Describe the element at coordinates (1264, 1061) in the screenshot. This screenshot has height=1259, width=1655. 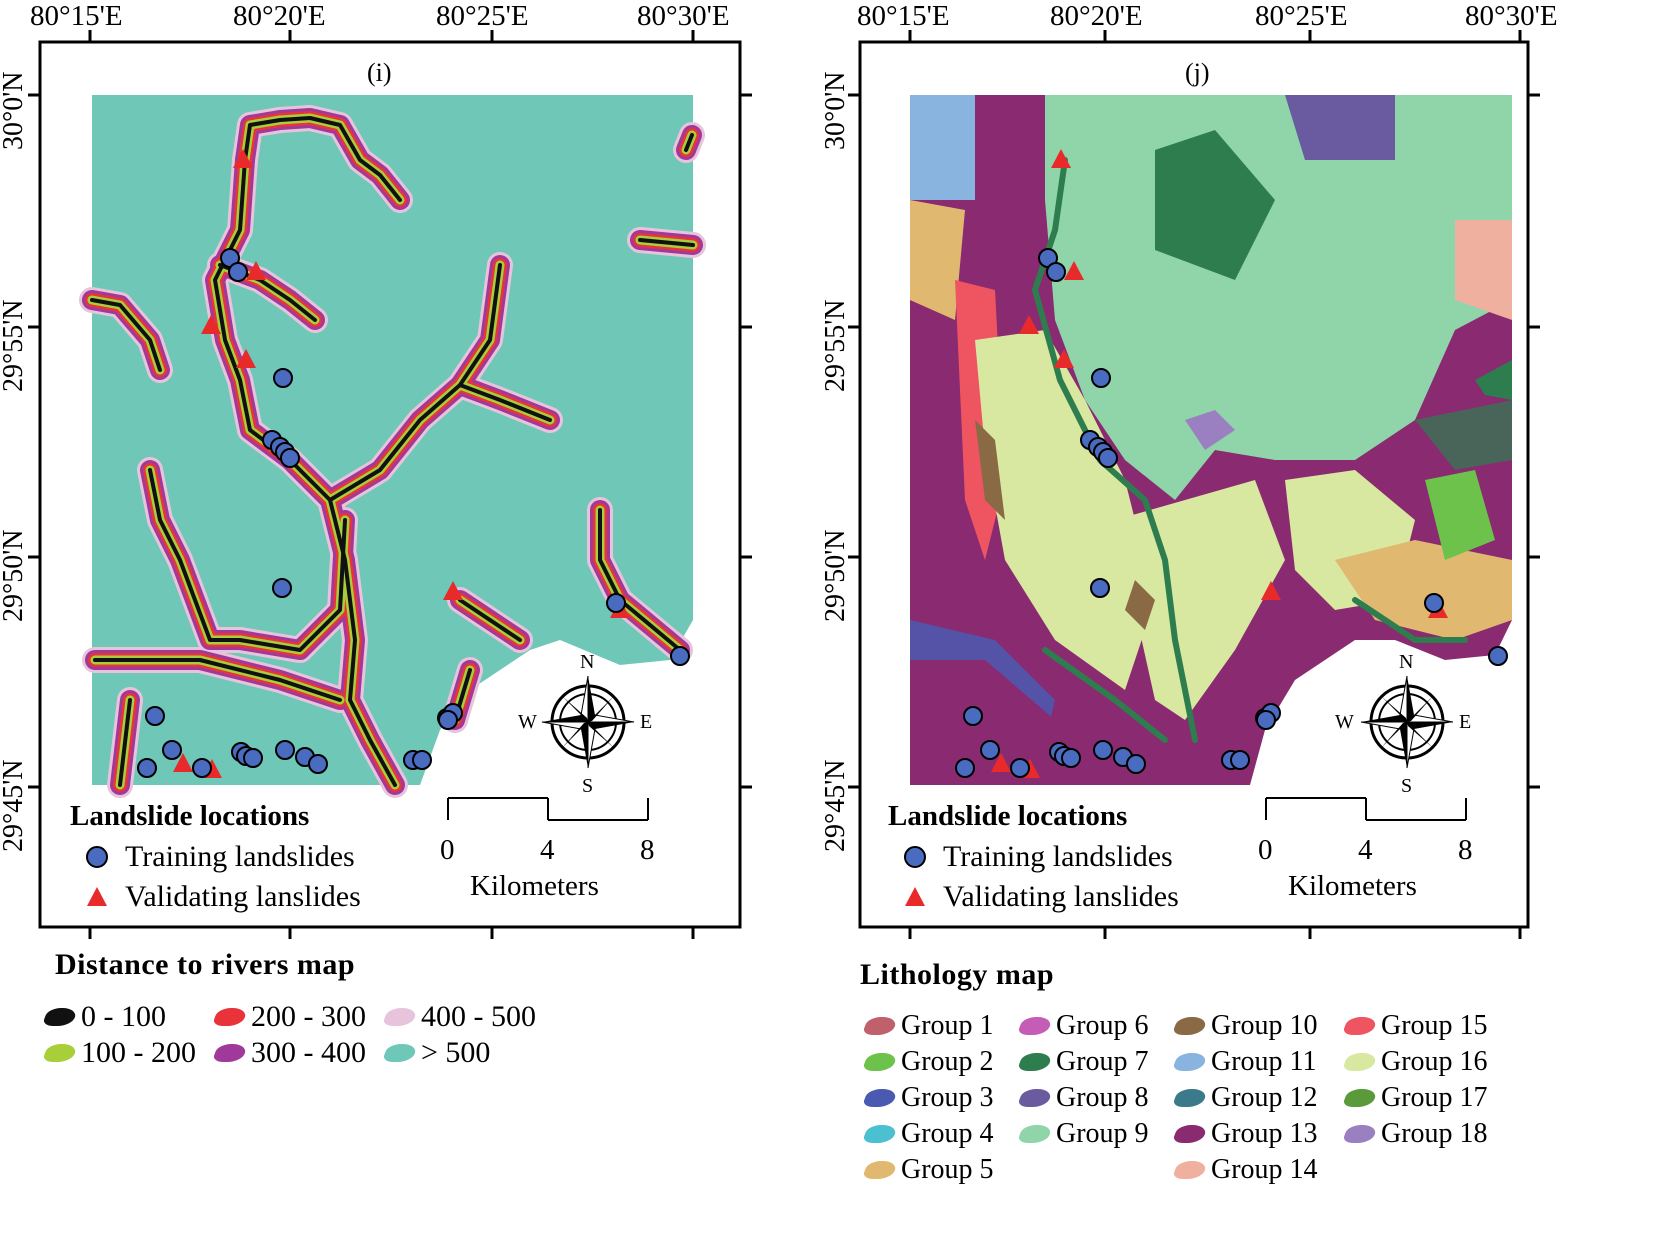
I see `group-label: Group 11` at that location.